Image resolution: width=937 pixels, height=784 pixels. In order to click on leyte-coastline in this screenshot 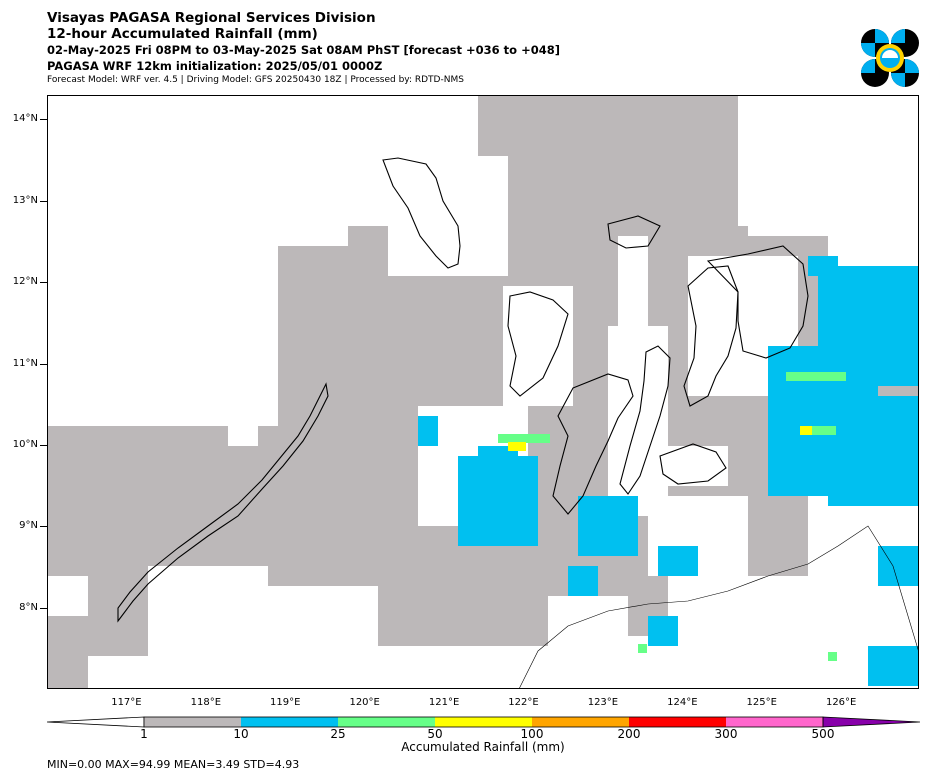, I will do `click(711, 336)`.